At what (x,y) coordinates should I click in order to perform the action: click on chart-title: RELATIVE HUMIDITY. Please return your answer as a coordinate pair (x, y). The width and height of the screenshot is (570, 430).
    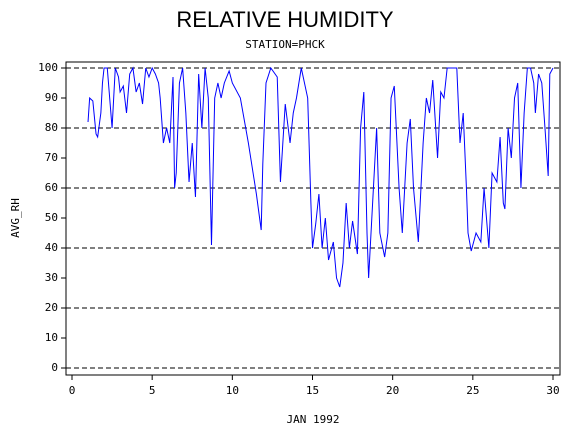
    Looking at the image, I should click on (285, 19).